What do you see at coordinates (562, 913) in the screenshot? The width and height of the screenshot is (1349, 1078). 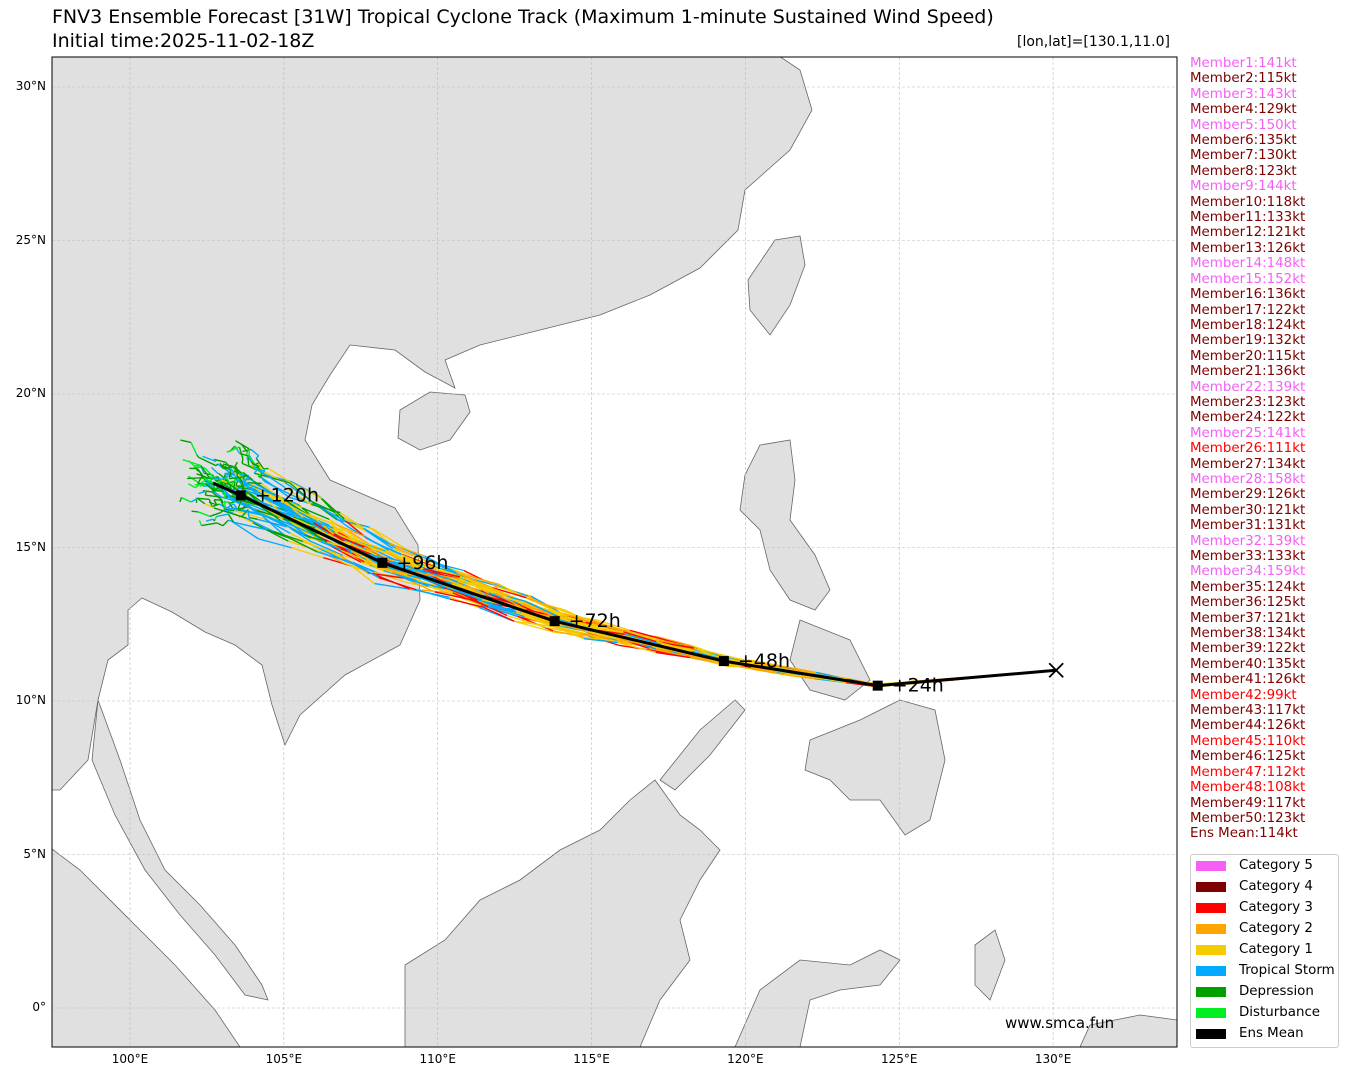 I see `borneo` at bounding box center [562, 913].